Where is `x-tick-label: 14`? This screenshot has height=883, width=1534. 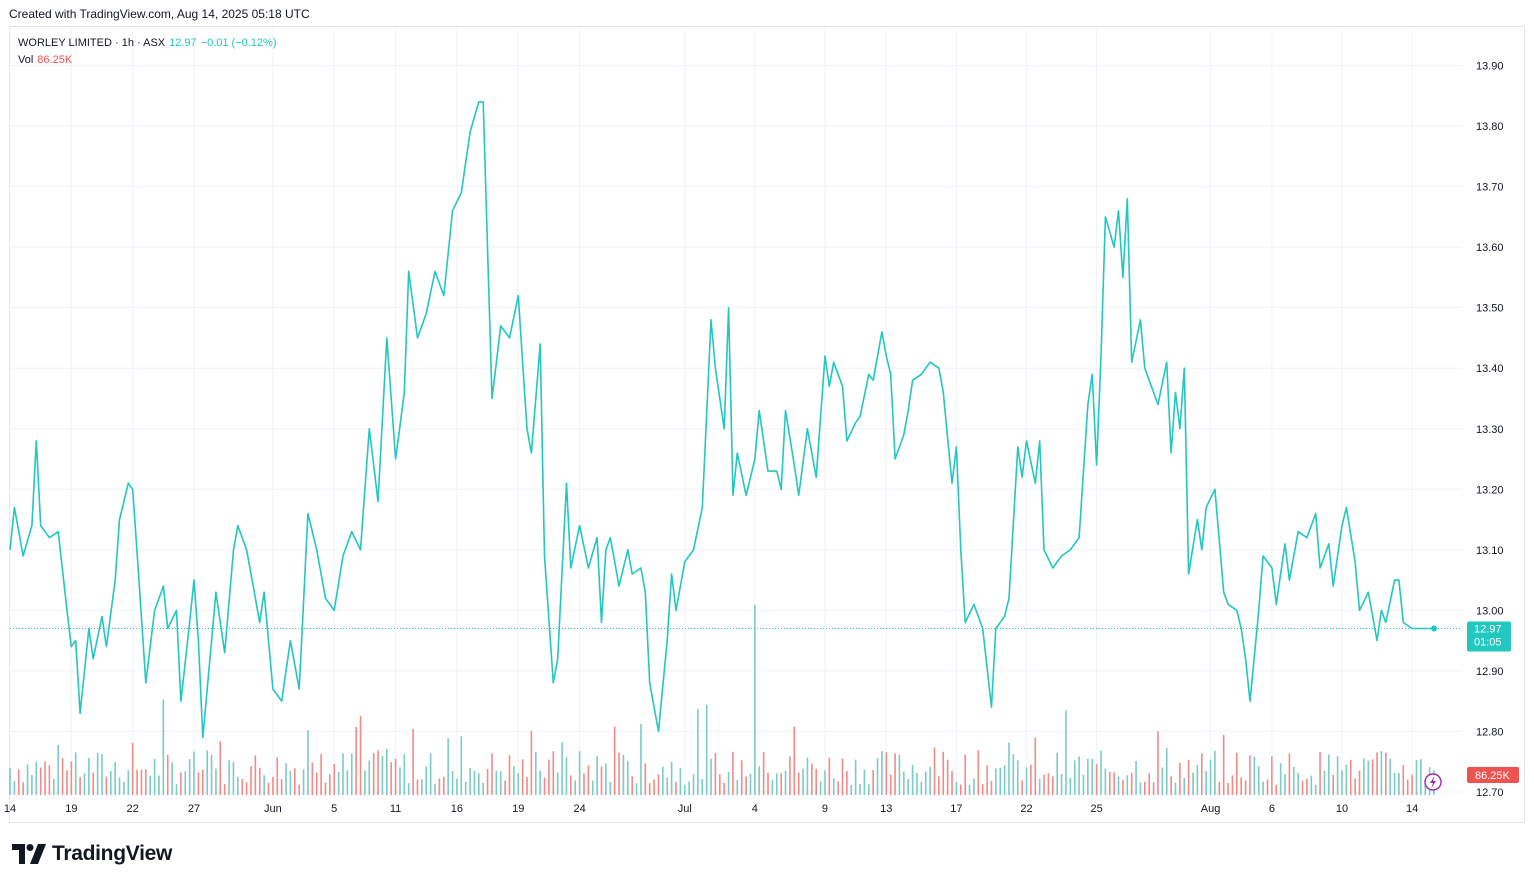
x-tick-label: 14 is located at coordinates (1412, 809).